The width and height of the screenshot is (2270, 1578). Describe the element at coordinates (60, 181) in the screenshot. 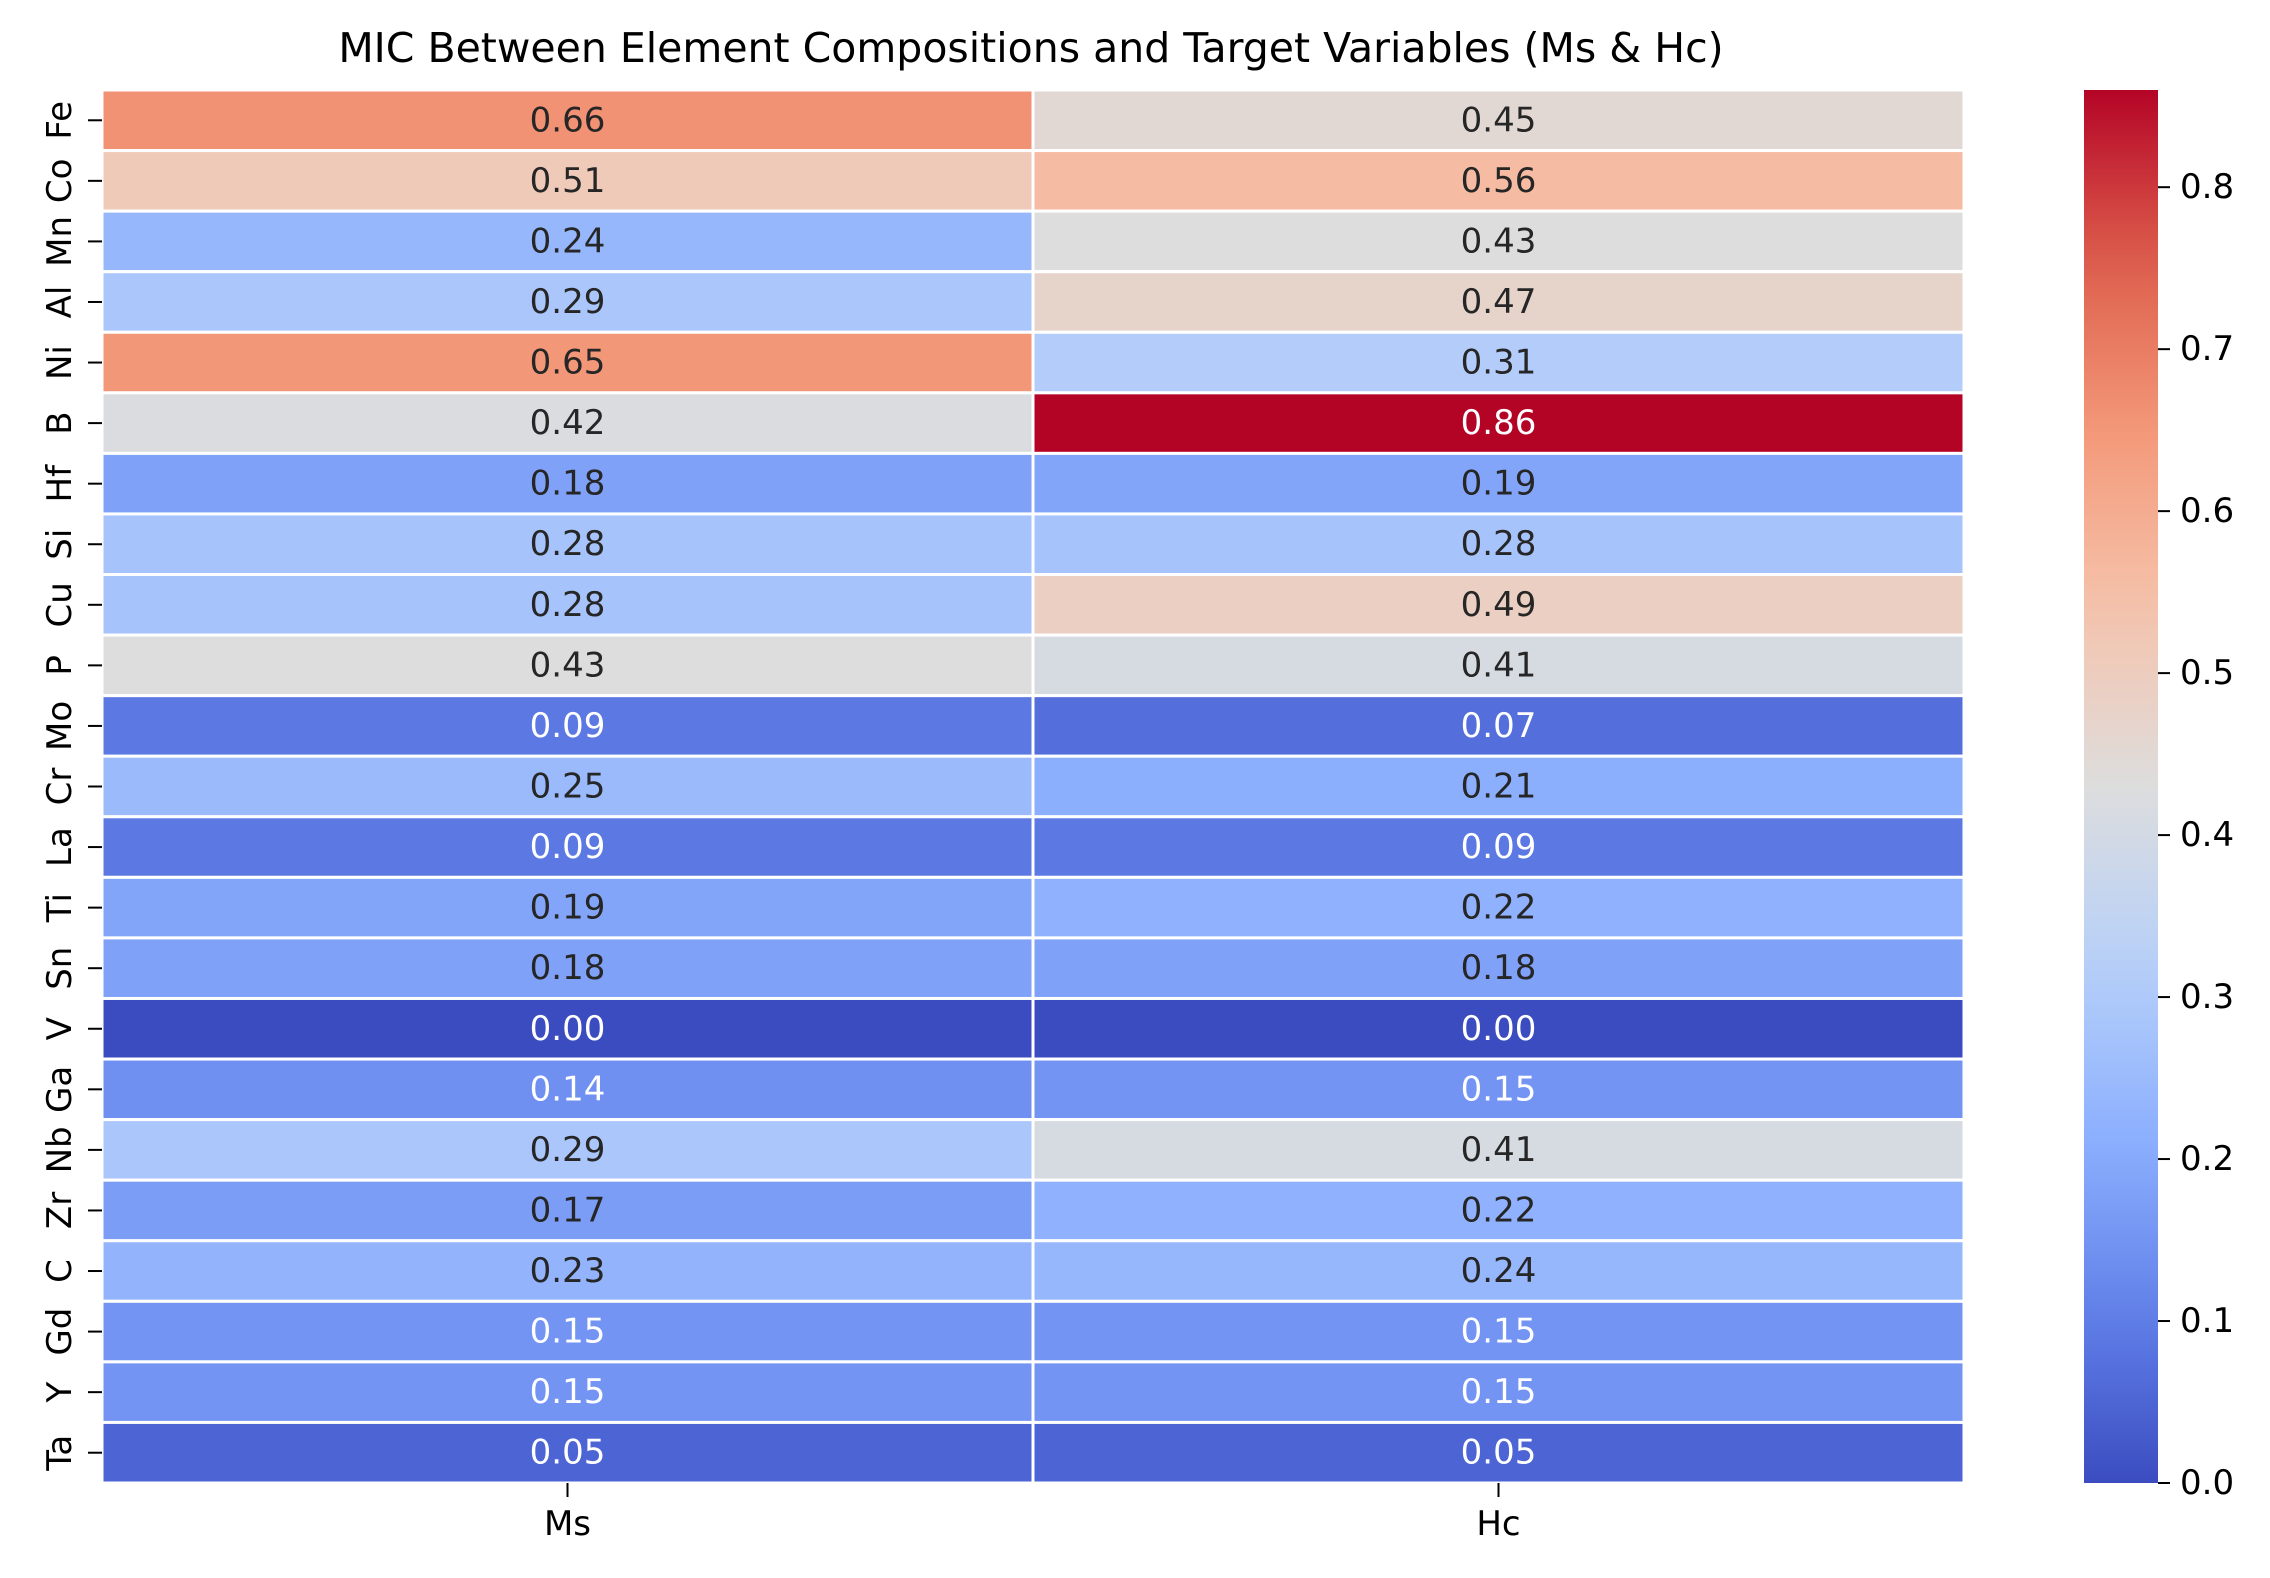

I see `y-tick-label: Co` at that location.